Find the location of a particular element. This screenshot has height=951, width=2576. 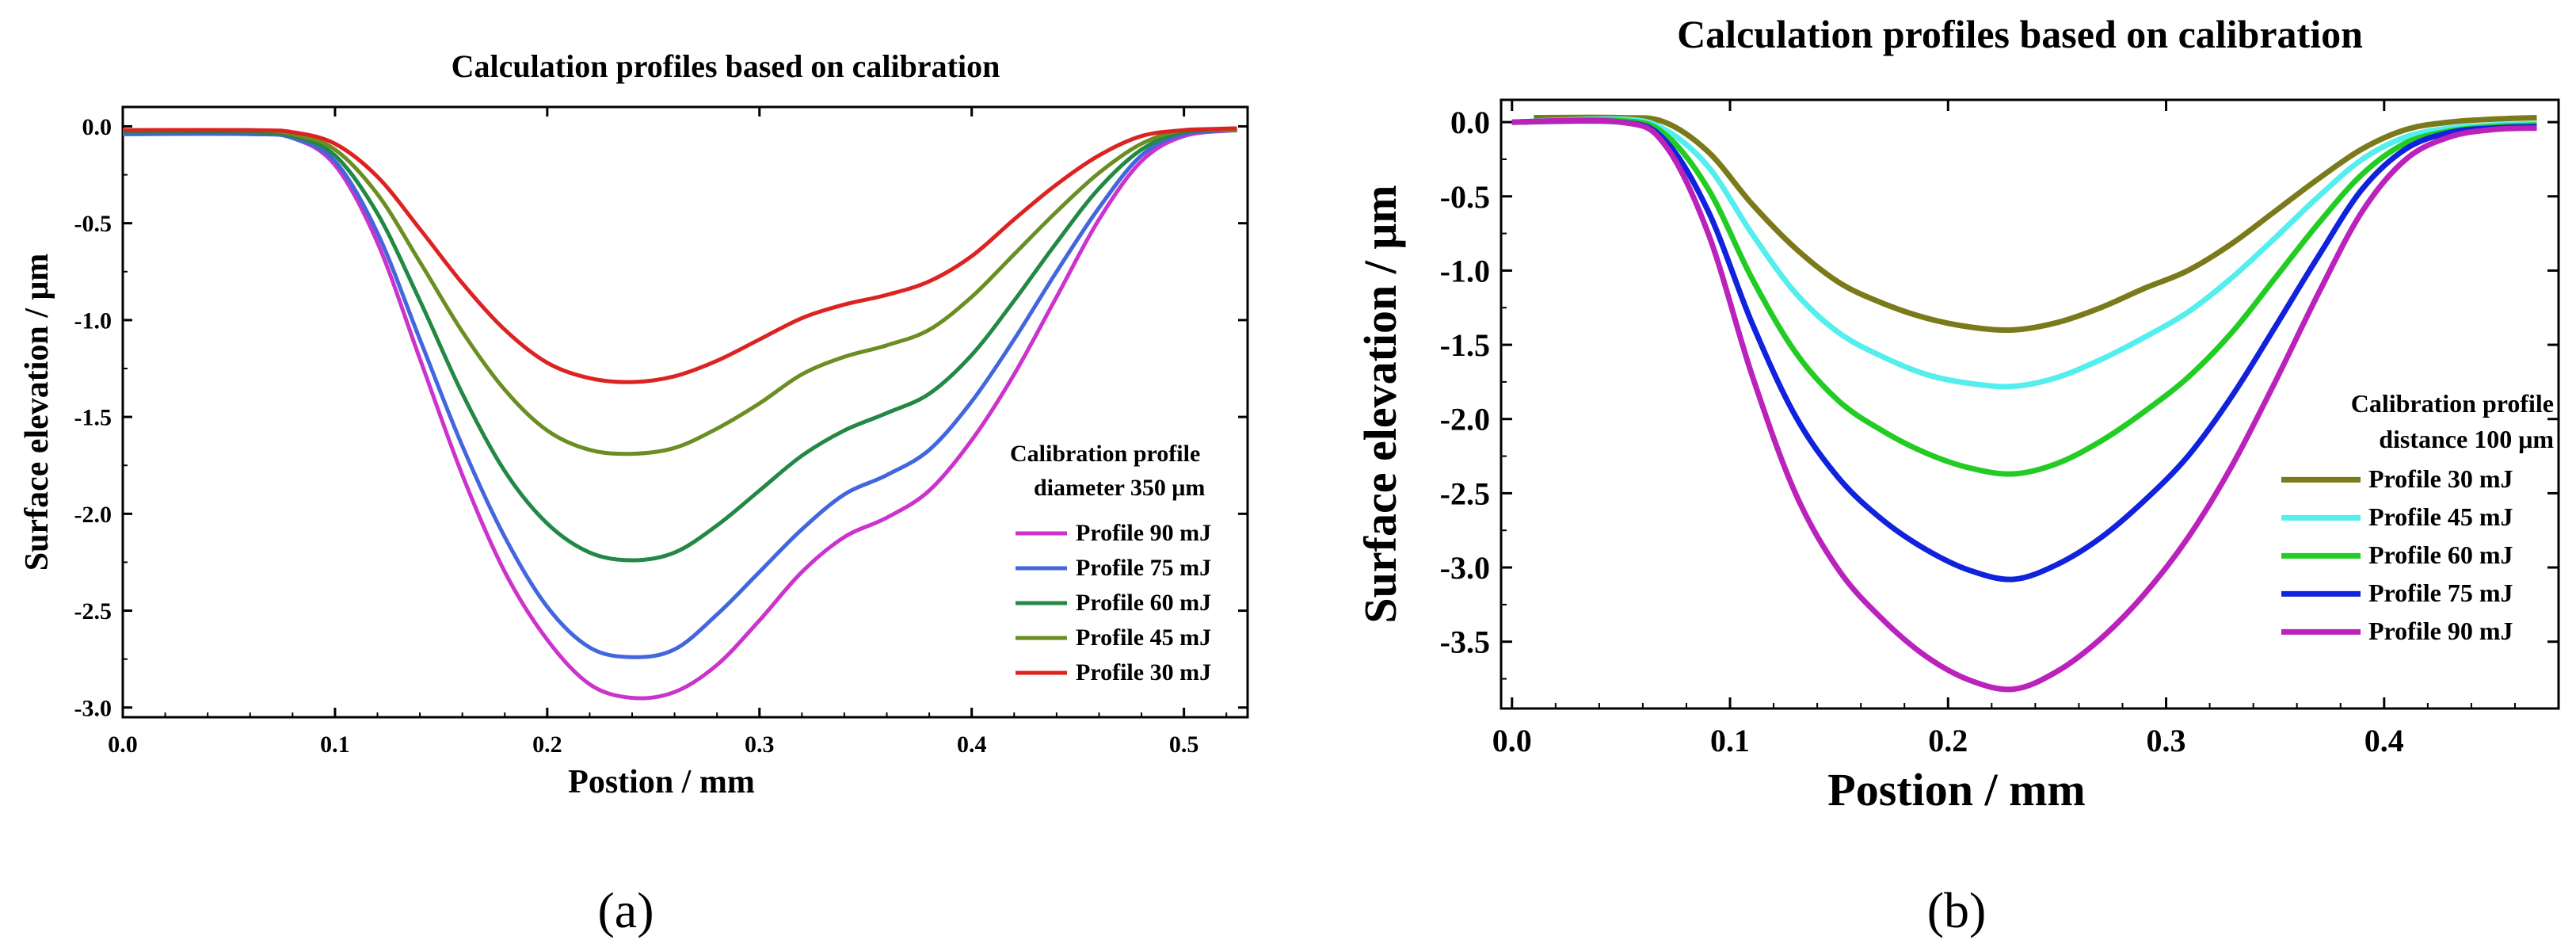

chart-b-xtick-label: 0.0 is located at coordinates (1512, 740).